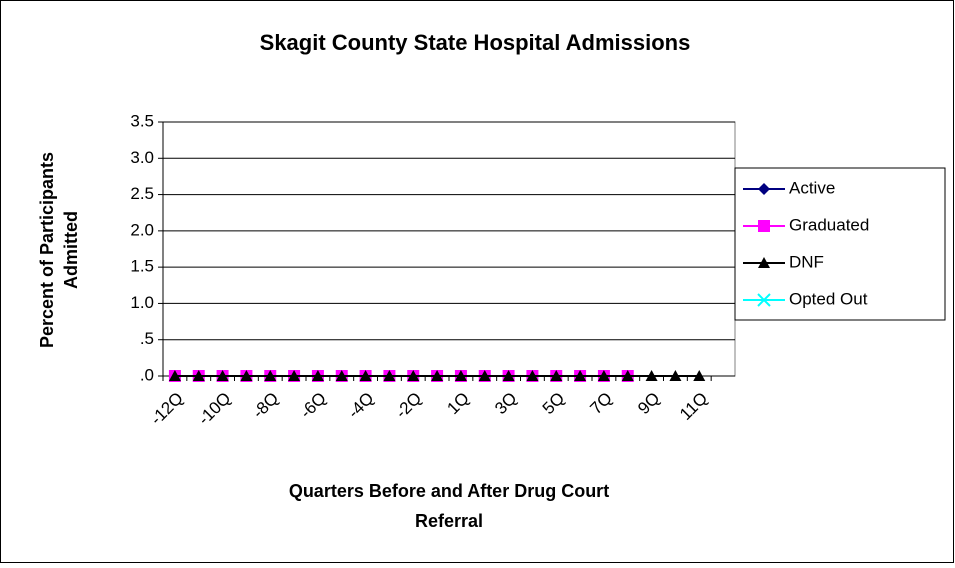  What do you see at coordinates (142, 120) in the screenshot?
I see `y-tick-label: 3.5` at bounding box center [142, 120].